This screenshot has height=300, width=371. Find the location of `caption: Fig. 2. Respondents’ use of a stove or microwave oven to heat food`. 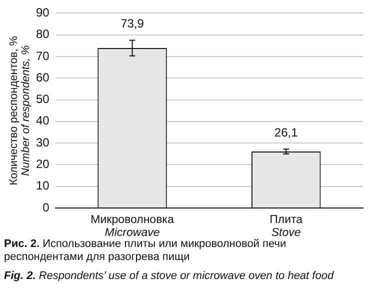

caption: Fig. 2. Respondents’ use of a stove or microwave oven to heat food is located at coordinates (169, 276).